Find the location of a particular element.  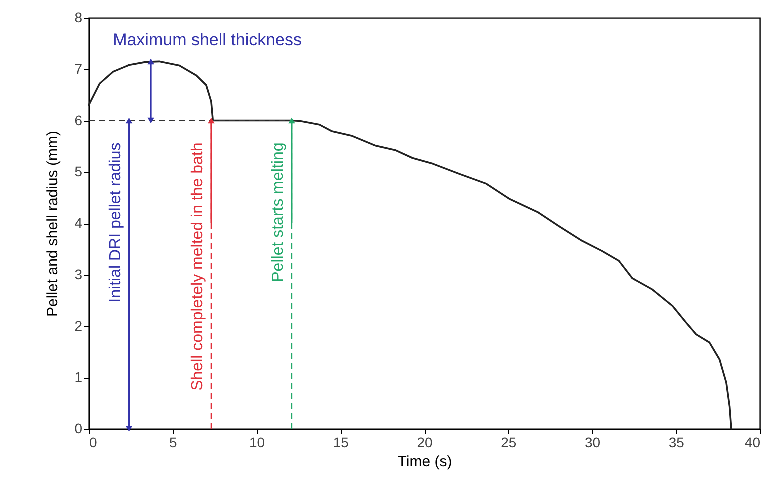

x-tick-label: 40 is located at coordinates (752, 442).